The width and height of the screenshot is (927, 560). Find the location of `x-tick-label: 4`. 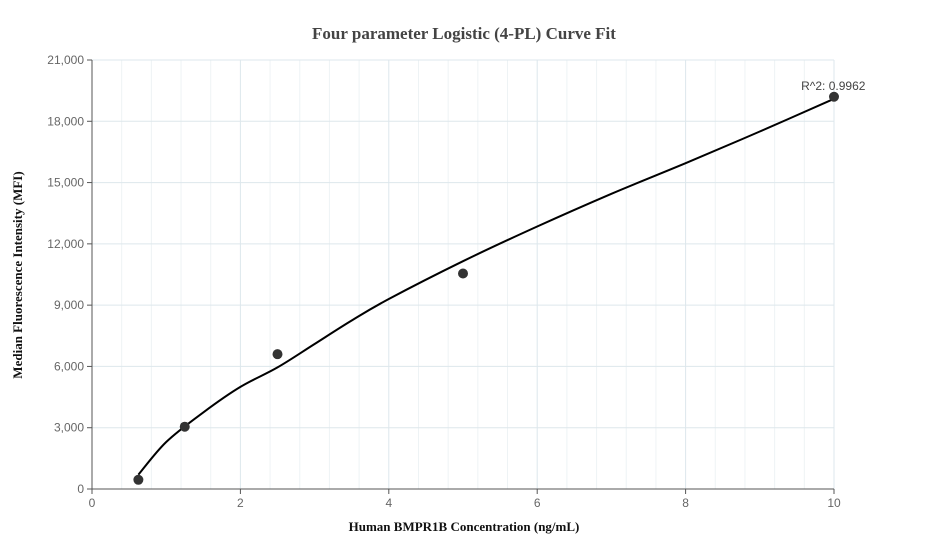

x-tick-label: 4 is located at coordinates (388, 503).